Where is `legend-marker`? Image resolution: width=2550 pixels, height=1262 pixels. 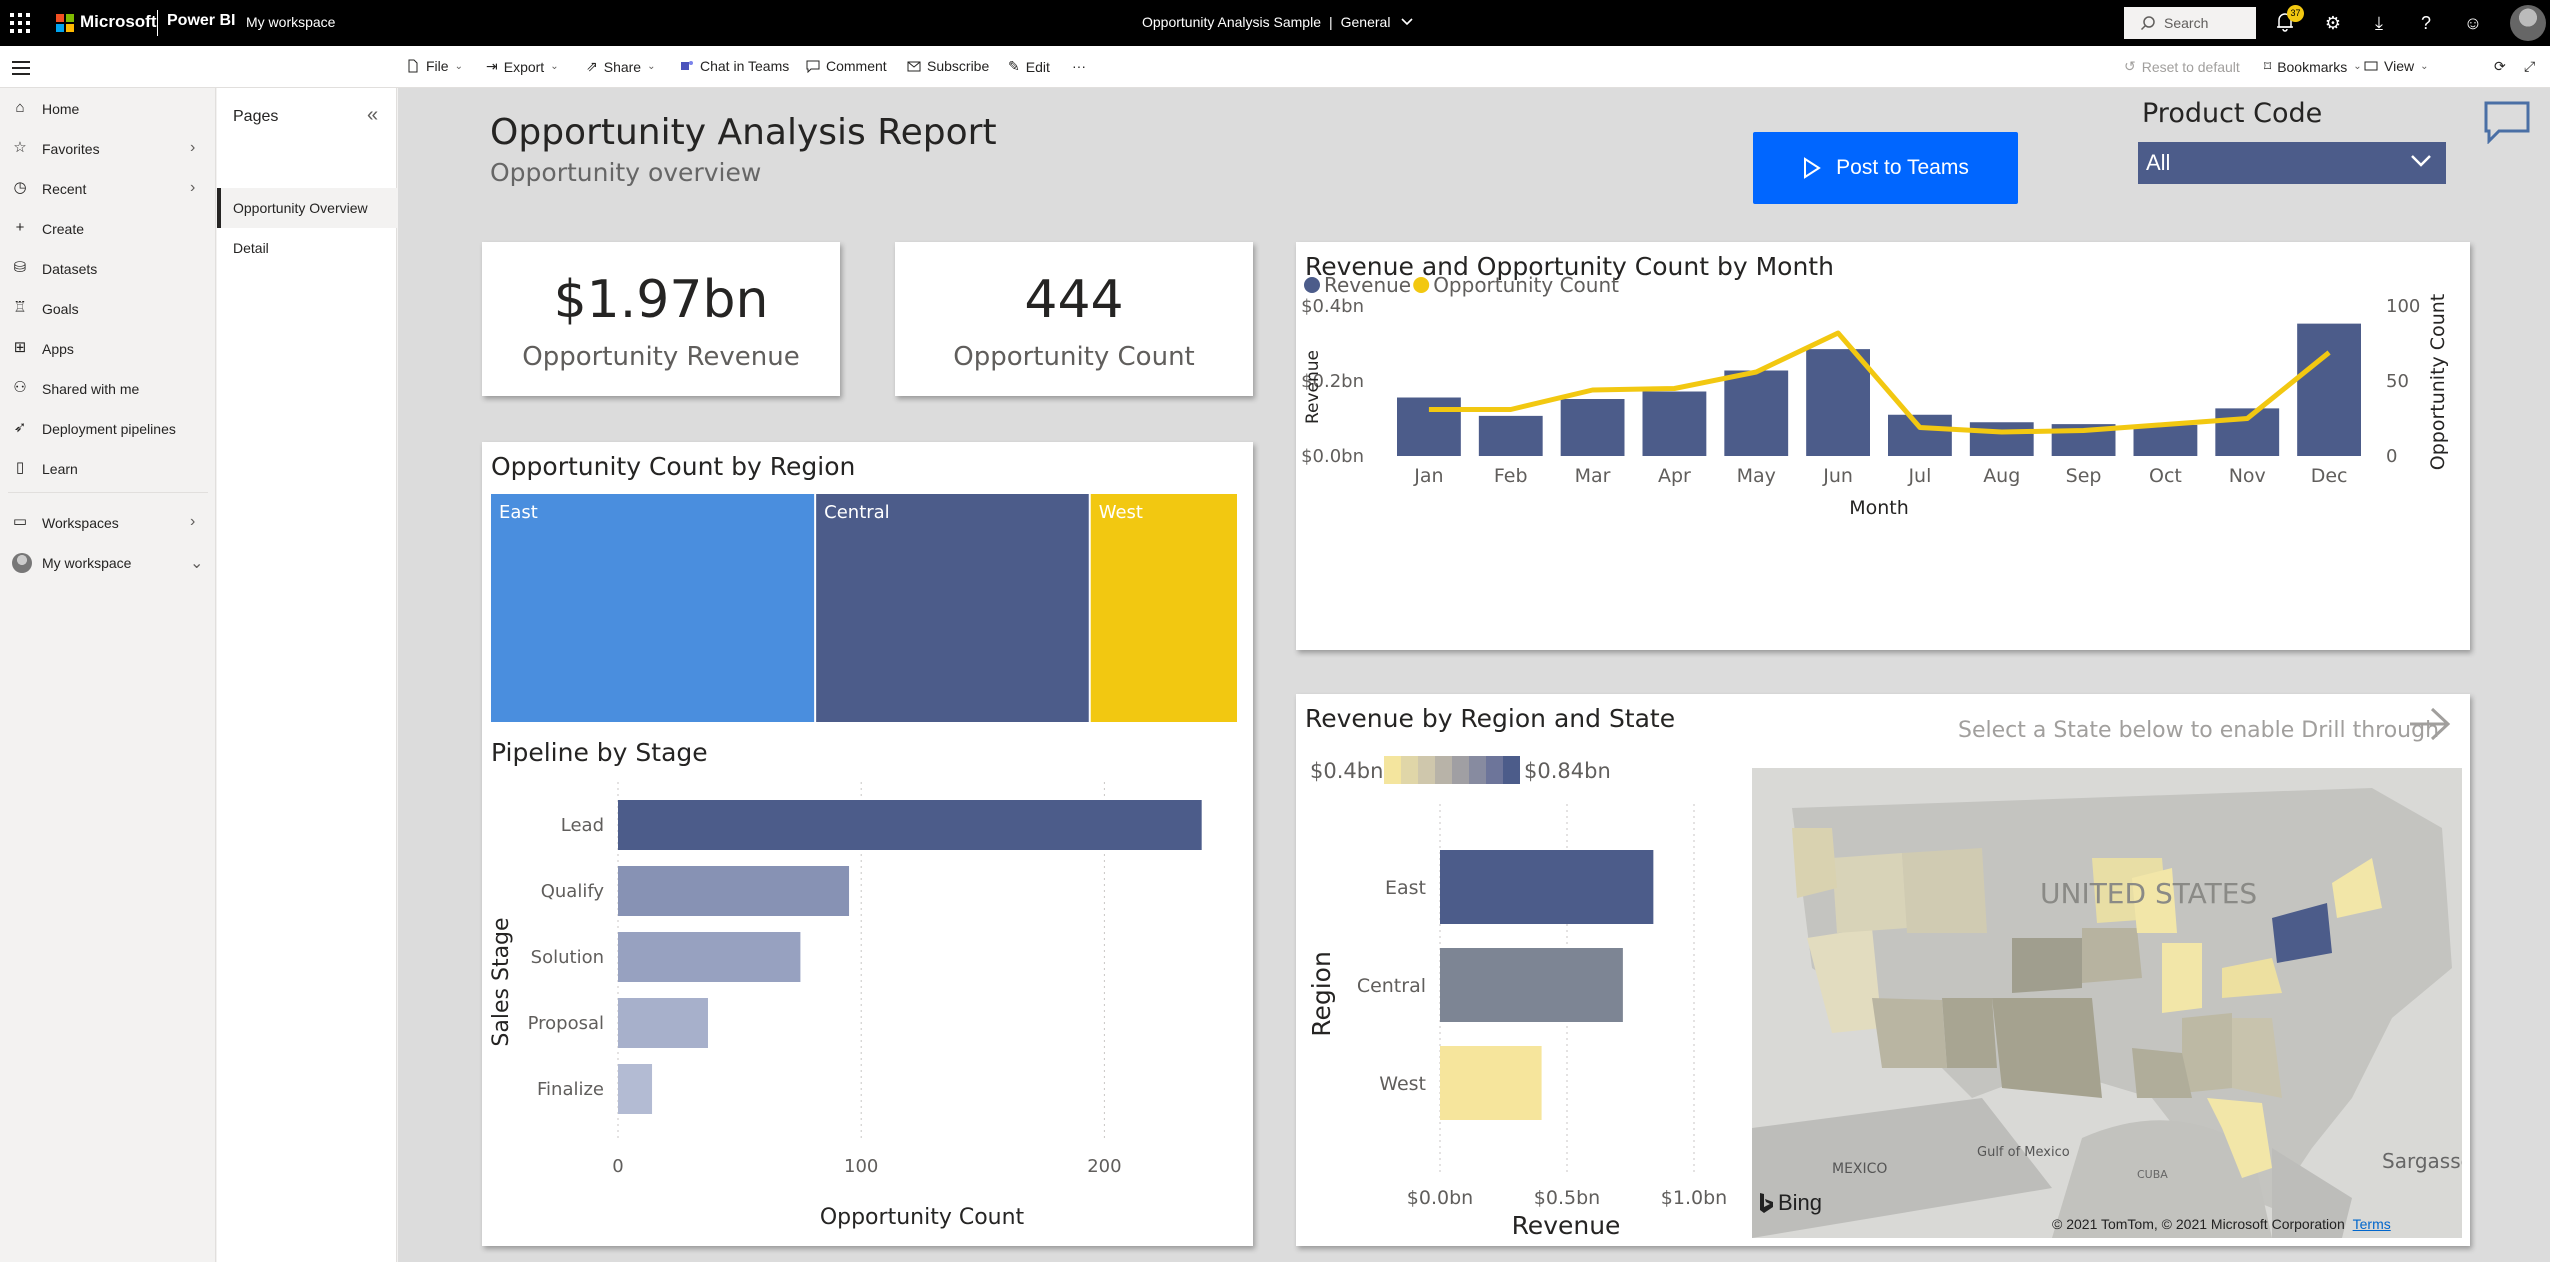 legend-marker is located at coordinates (1421, 285).